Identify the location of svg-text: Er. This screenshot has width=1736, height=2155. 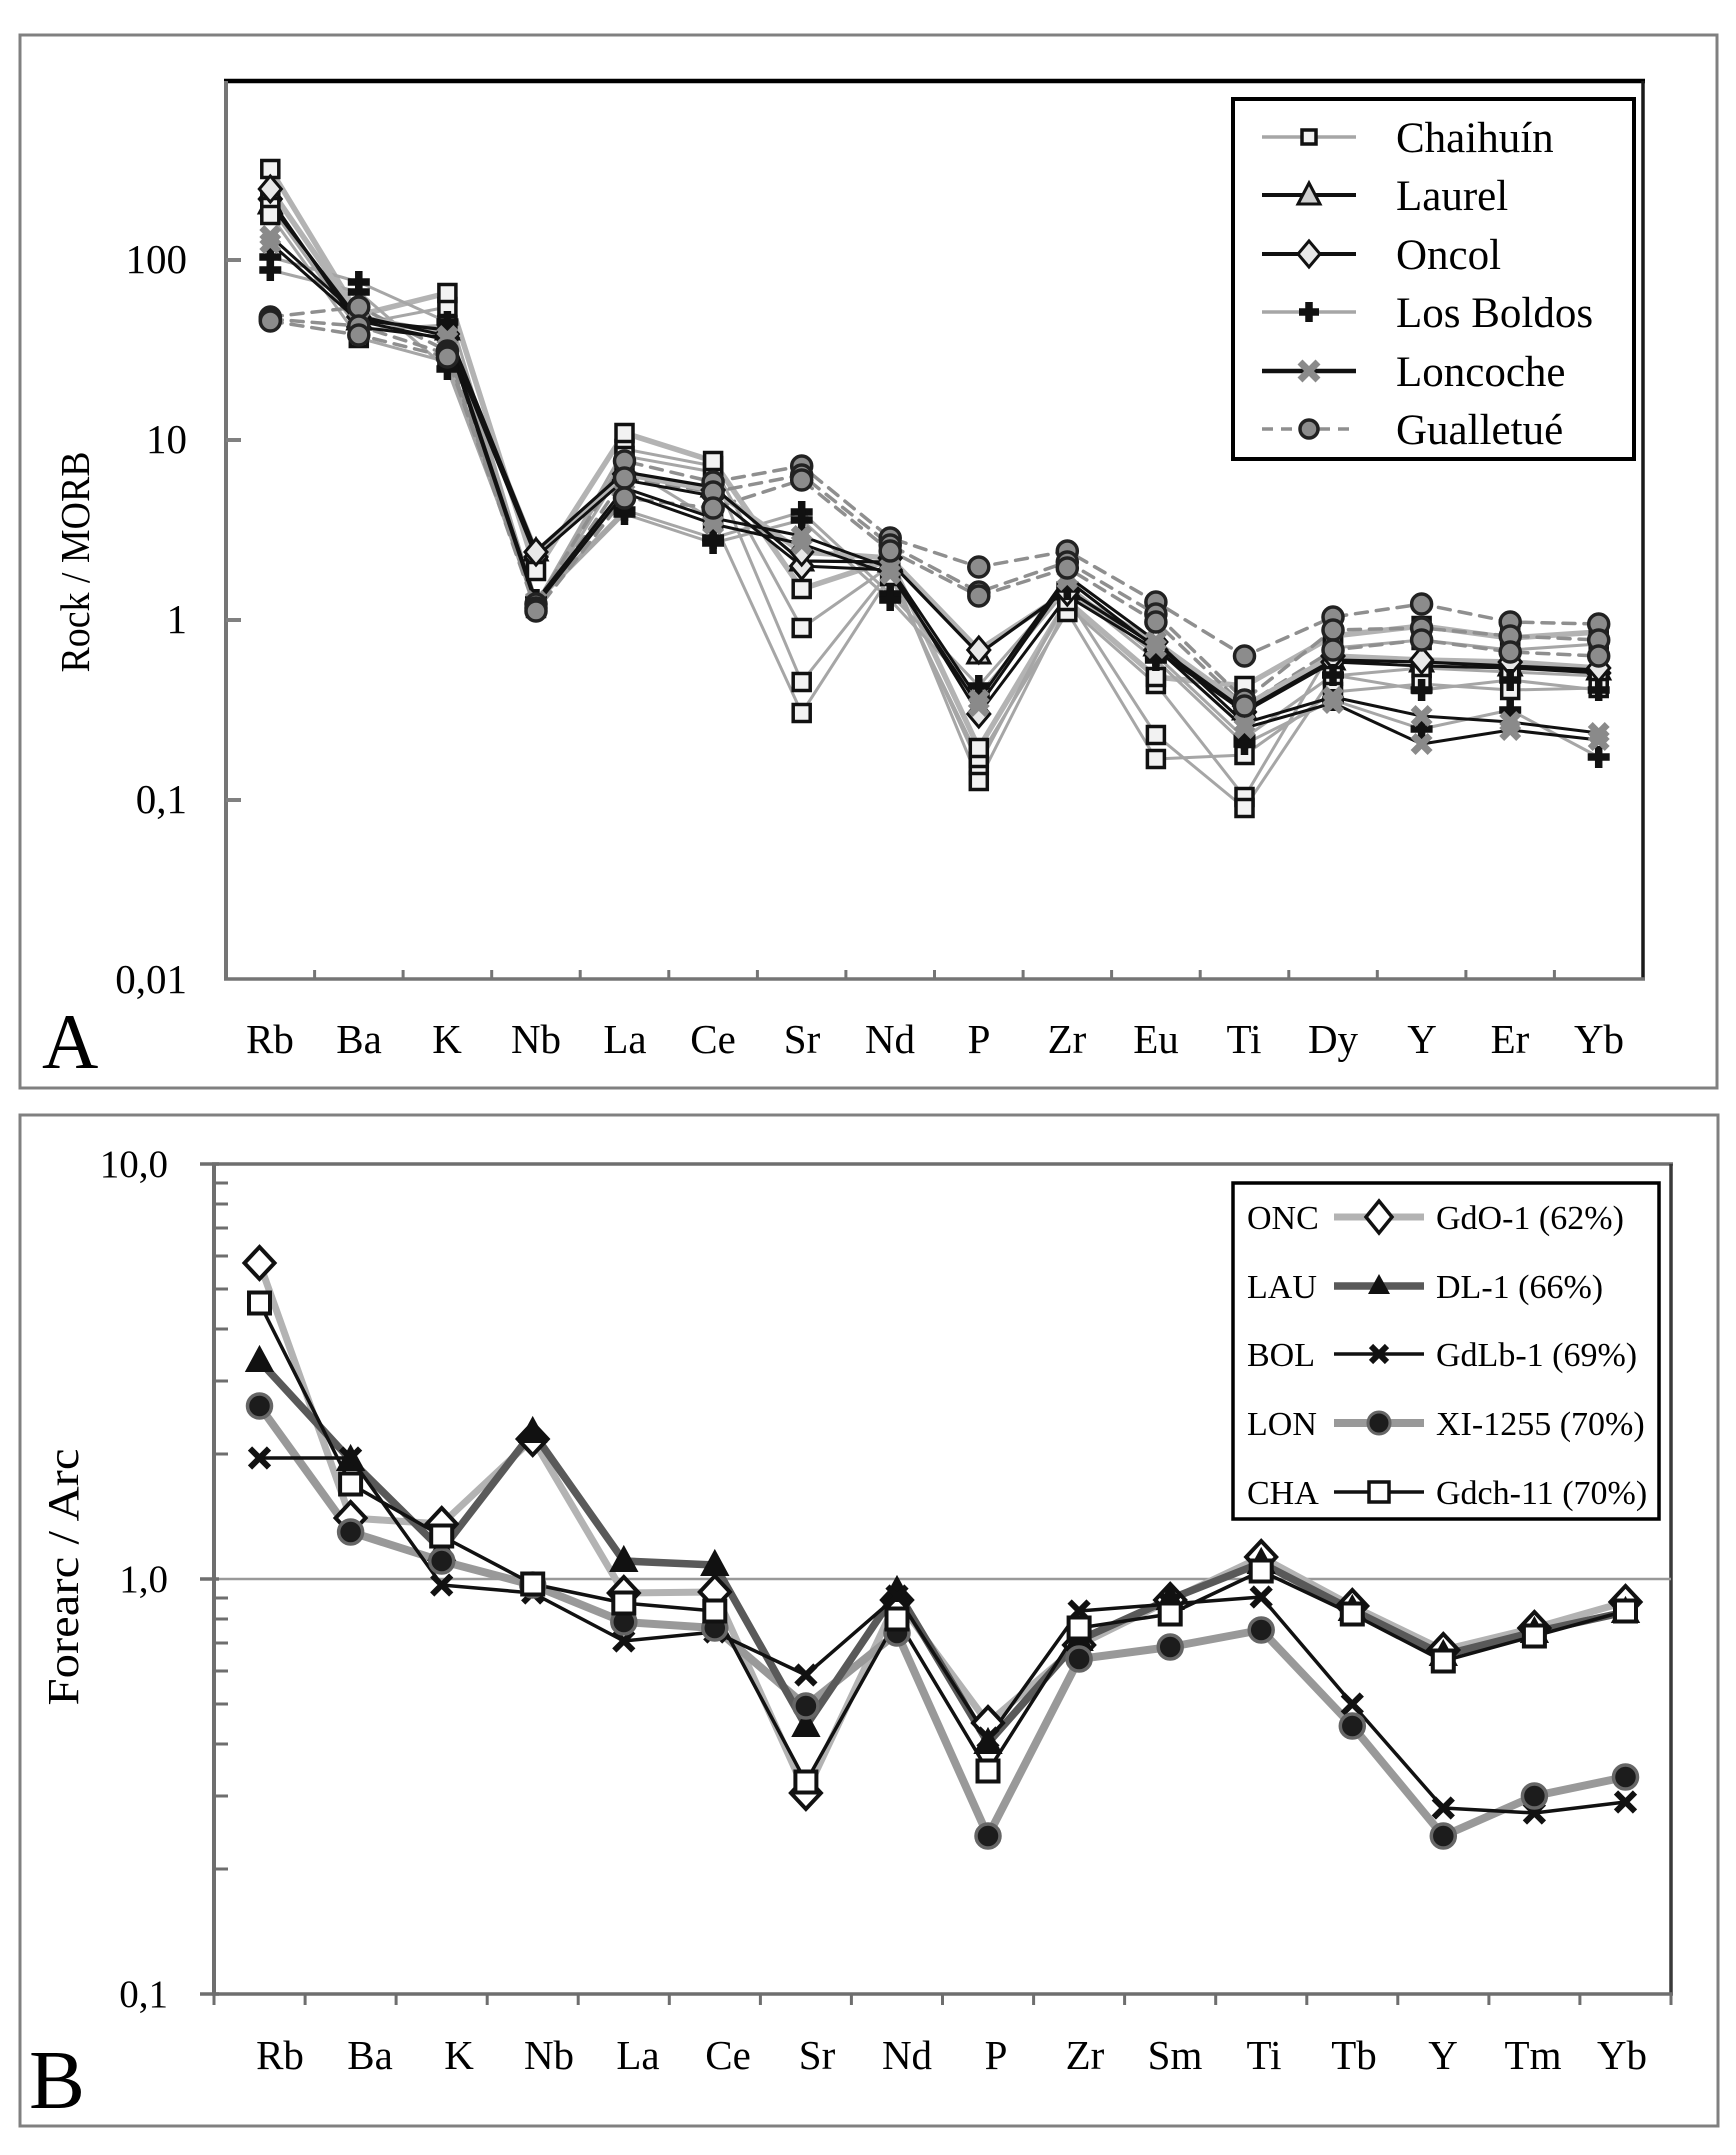
(1510, 1039).